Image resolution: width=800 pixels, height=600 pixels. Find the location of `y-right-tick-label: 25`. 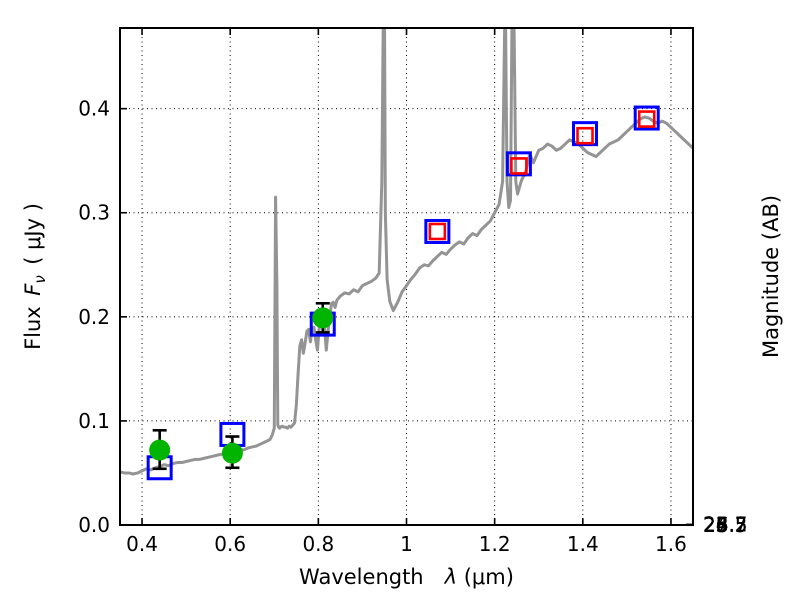

y-right-tick-label: 25 is located at coordinates (715, 525).